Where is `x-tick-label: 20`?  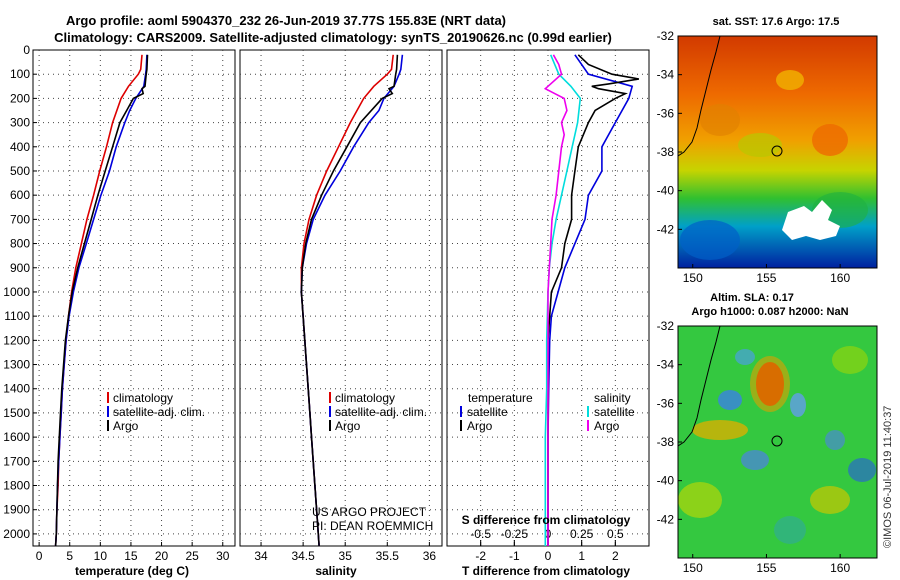 x-tick-label: 20 is located at coordinates (162, 556).